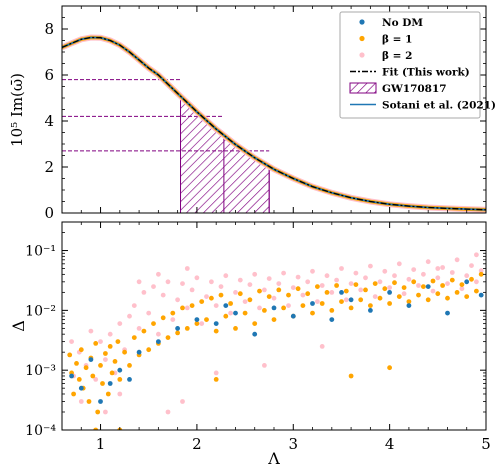 This screenshot has width=498, height=471. I want to click on legend-label: β = 1, so click(397, 40).